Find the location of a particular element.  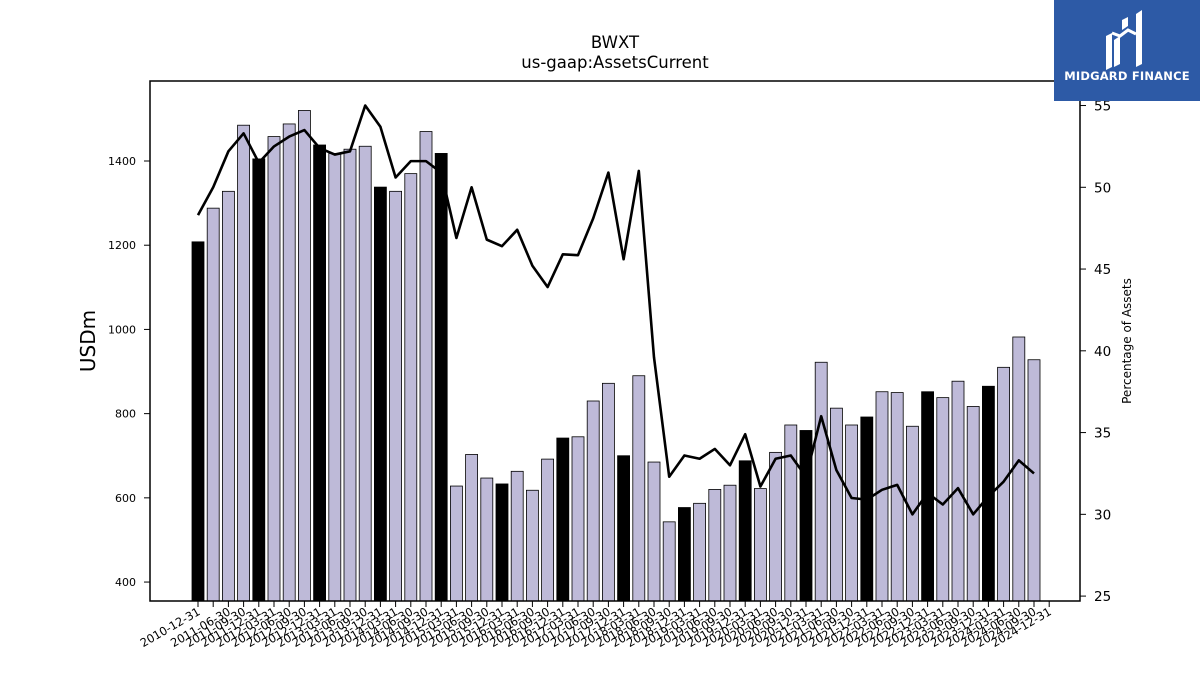

y-tick-label: 800 is located at coordinates (125, 414).